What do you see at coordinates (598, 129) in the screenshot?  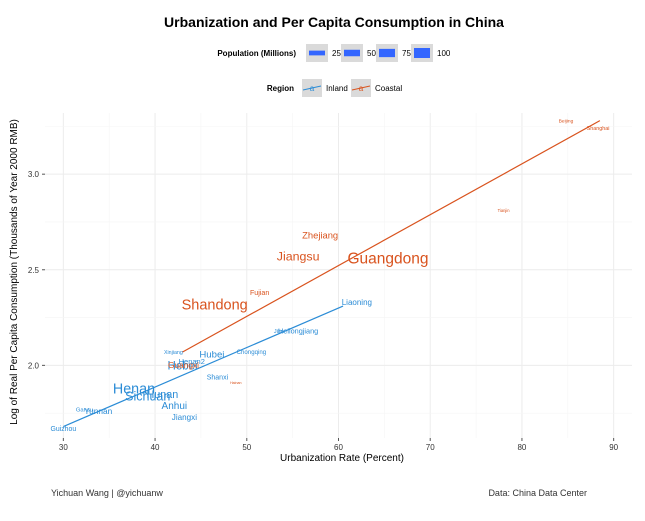 I see `point-label: Shanghai` at bounding box center [598, 129].